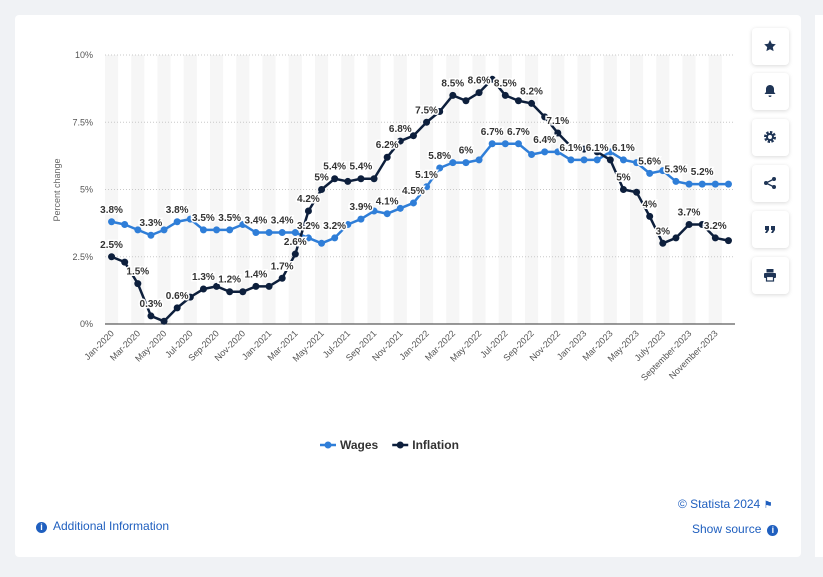 Image resolution: width=823 pixels, height=577 pixels. What do you see at coordinates (770, 183) in the screenshot?
I see `share-button` at bounding box center [770, 183].